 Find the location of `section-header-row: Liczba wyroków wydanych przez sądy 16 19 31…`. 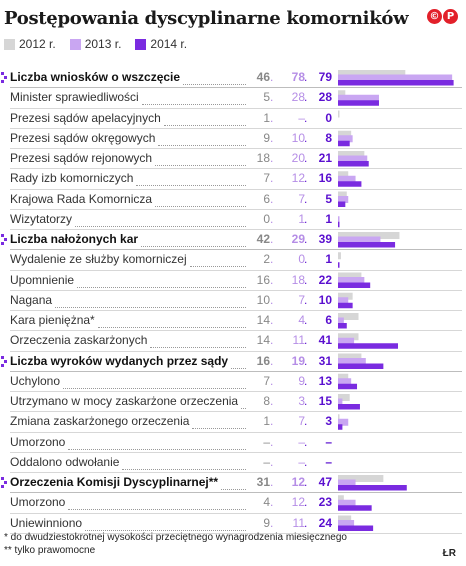

section-header-row: Liczba wyroków wydanych przez sądy 16 19 31… is located at coordinates (233, 362).